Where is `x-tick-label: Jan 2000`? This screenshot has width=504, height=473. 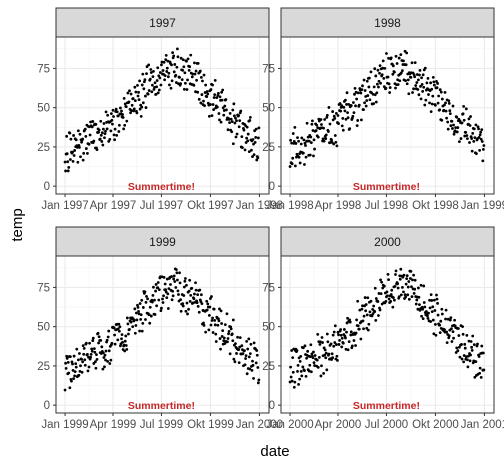
x-tick-label: Jan 2000 is located at coordinates (259, 425).